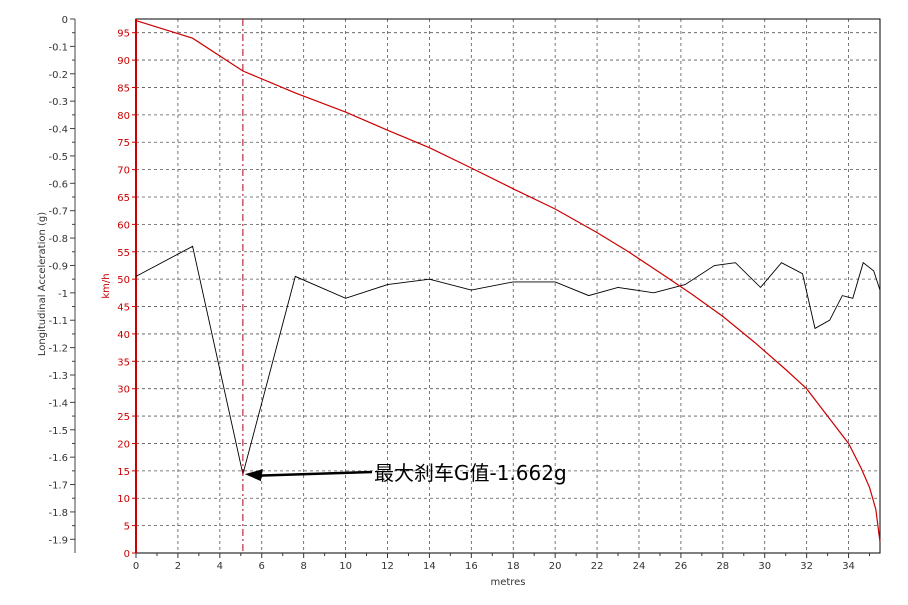  I want to click on x-tick-label: 20, so click(555, 566).